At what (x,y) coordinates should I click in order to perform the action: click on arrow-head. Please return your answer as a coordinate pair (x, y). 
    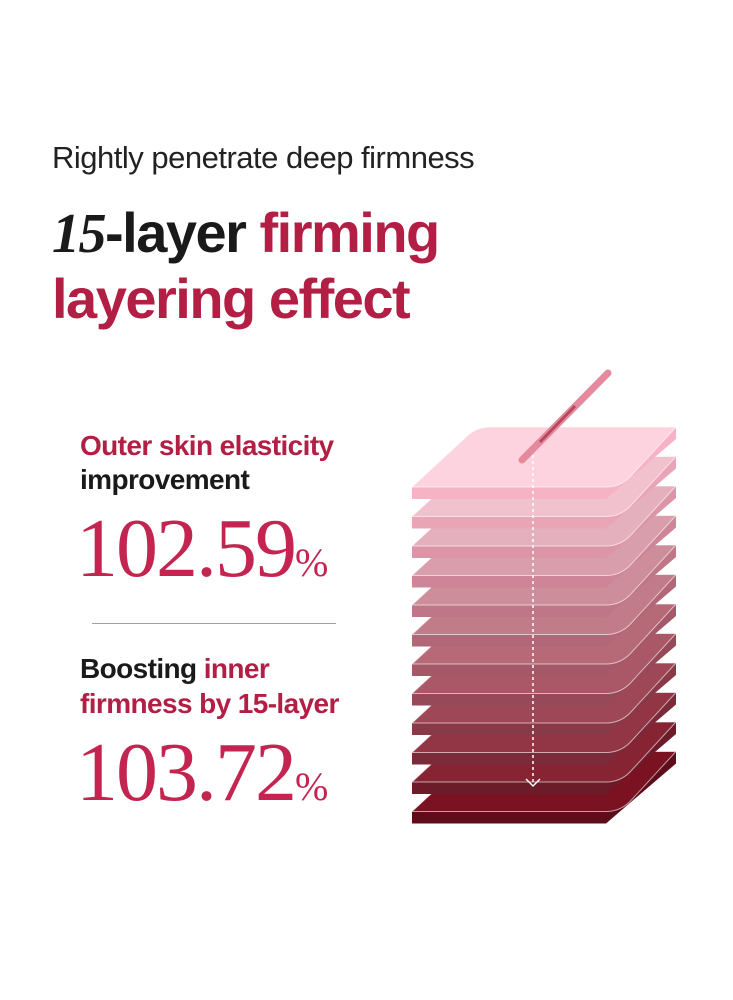
    Looking at the image, I should click on (533, 783).